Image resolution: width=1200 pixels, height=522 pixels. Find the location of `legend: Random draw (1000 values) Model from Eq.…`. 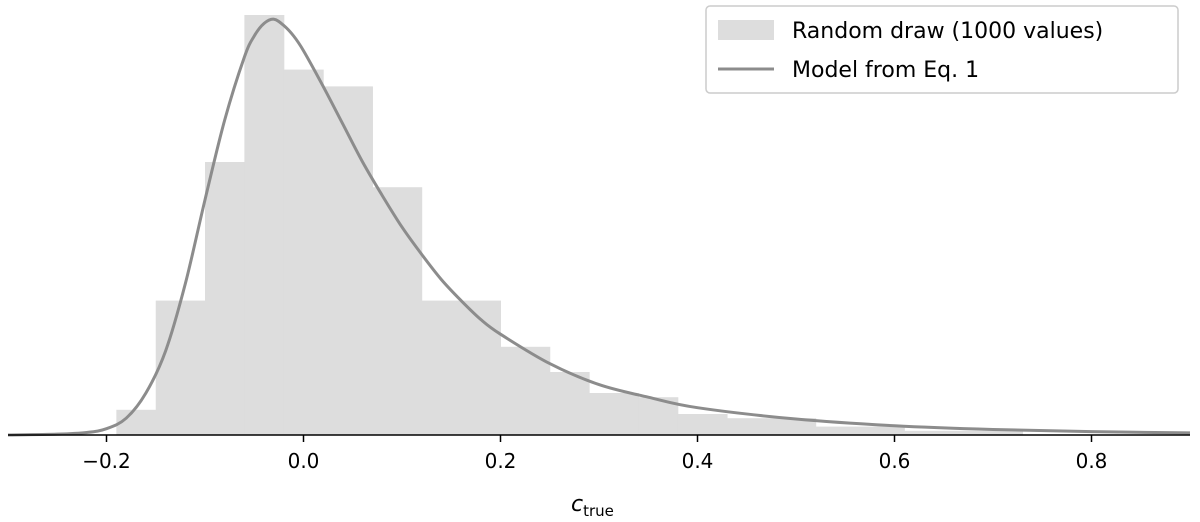

legend: Random draw (1000 values) Model from Eq.… is located at coordinates (942, 49).